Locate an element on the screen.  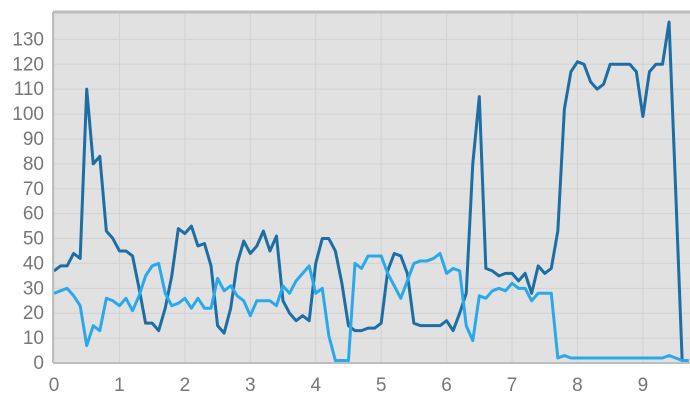
y-tick-label: 30 is located at coordinates (33, 288).